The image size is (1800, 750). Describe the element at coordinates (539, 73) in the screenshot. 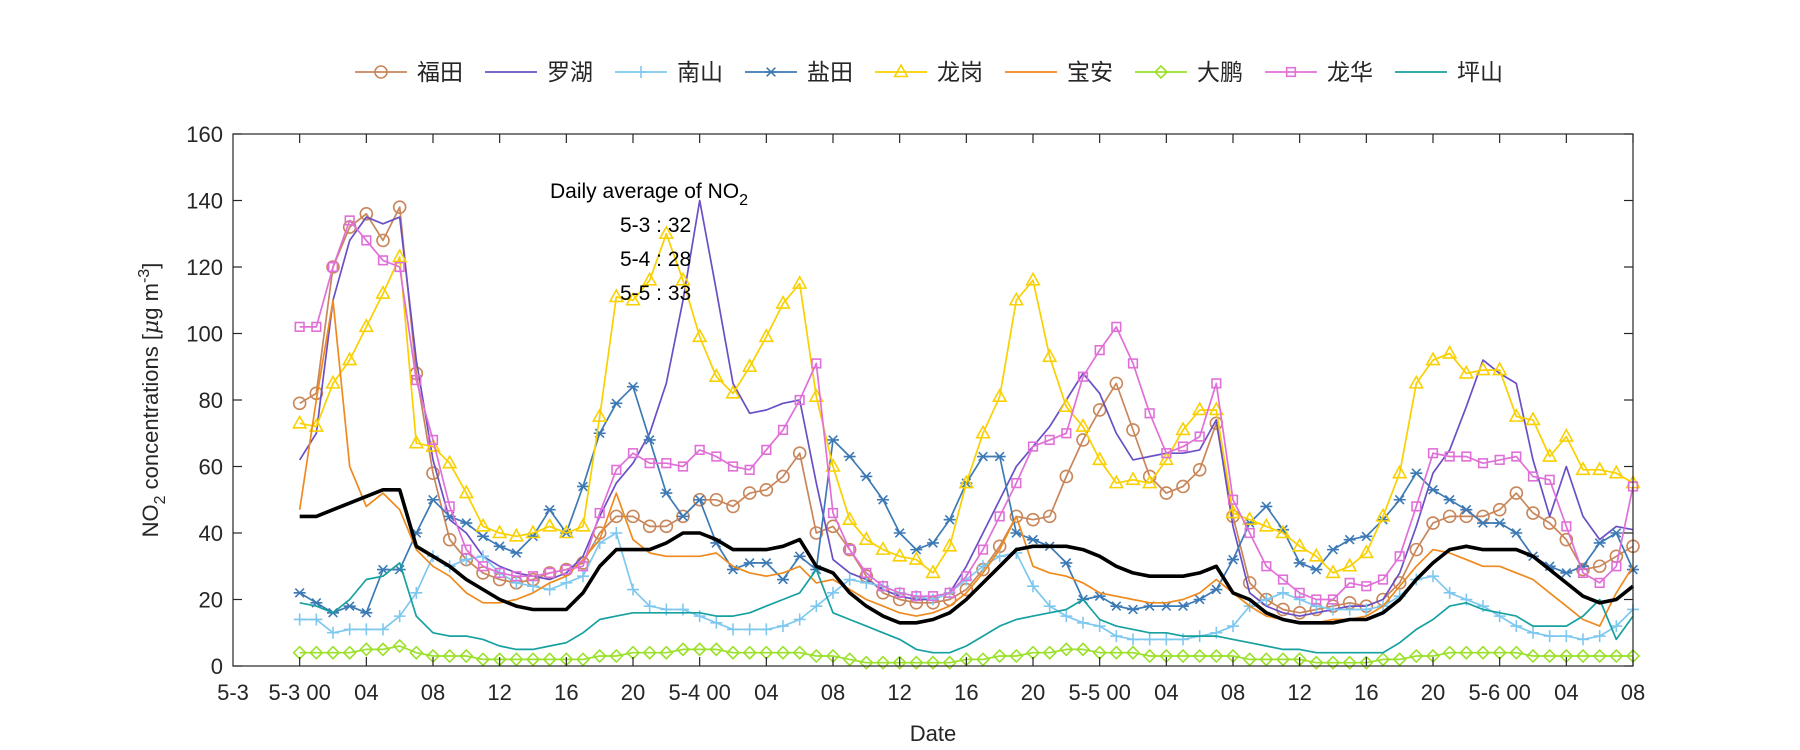

I see `legend-entry: 罗湖` at that location.